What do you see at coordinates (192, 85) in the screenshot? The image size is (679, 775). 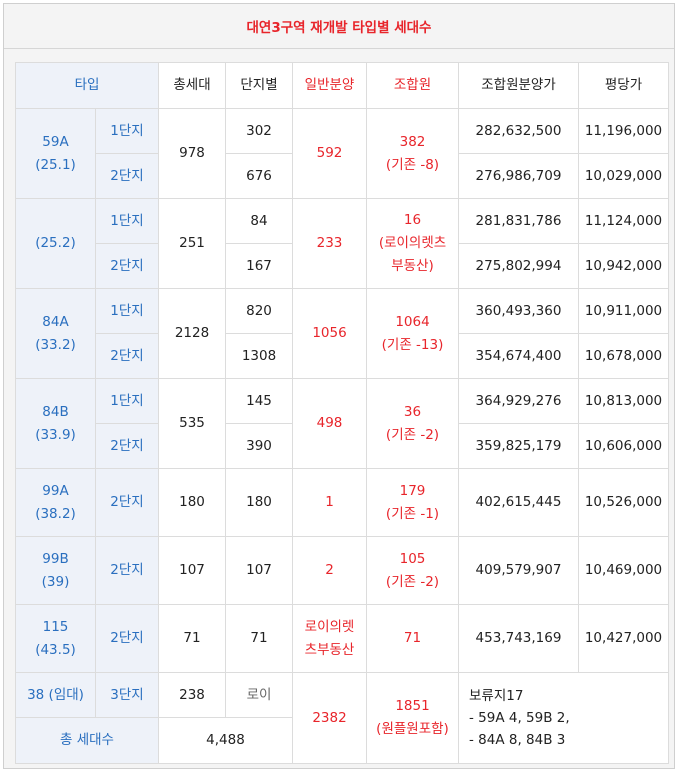 I see `header-total: 총세대` at bounding box center [192, 85].